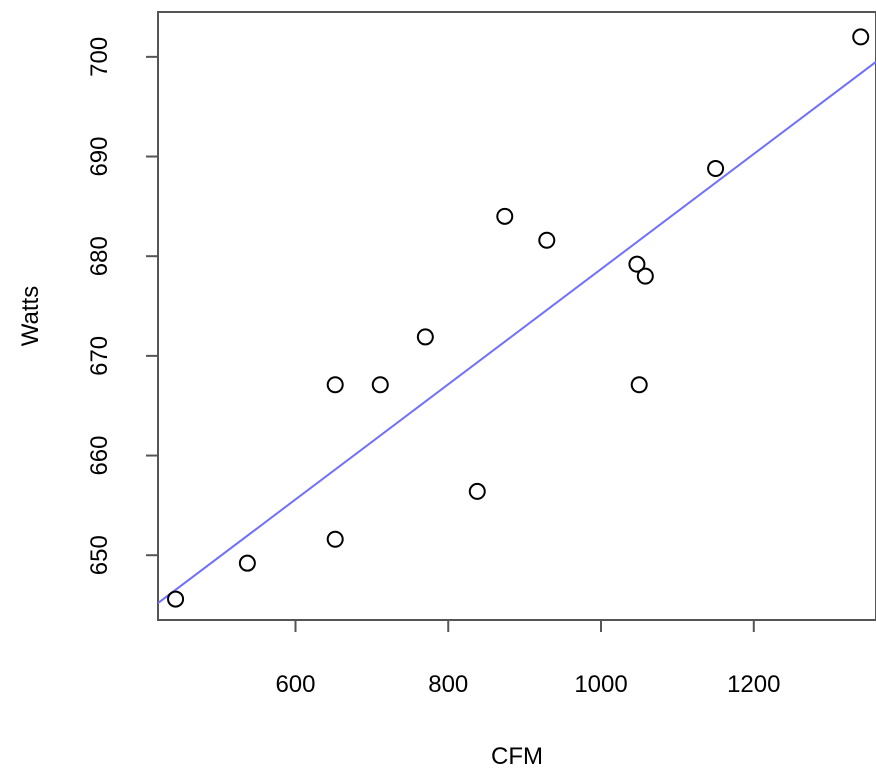  What do you see at coordinates (99, 157) in the screenshot?
I see `y-tick-label: 690` at bounding box center [99, 157].